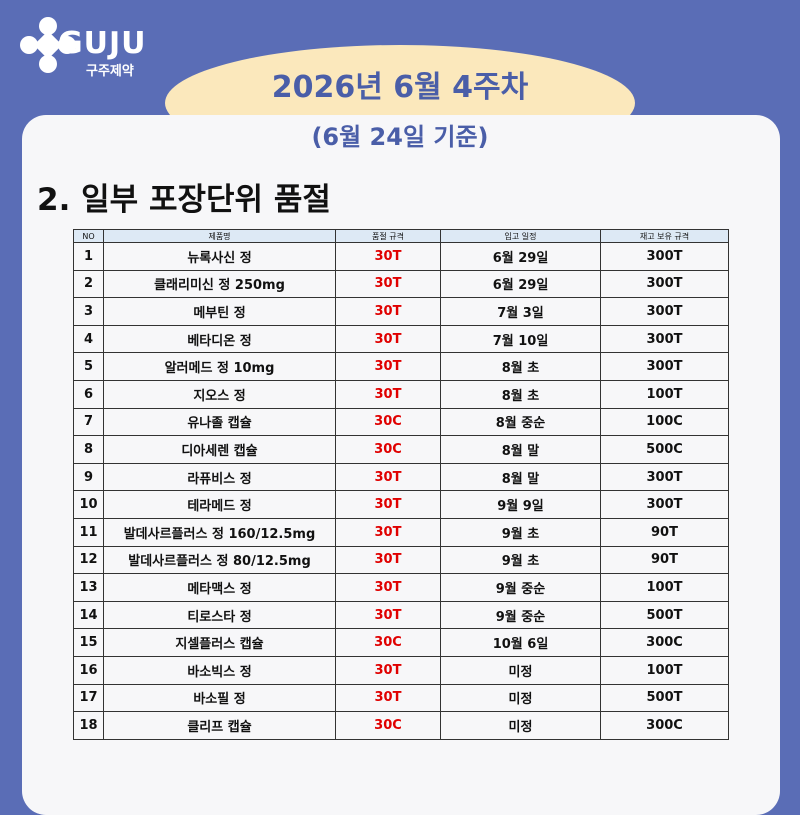 The height and width of the screenshot is (815, 800). I want to click on table-row: 11 발데사르플러스 정 160/12.5mg 30T 9월 초 90T, so click(401, 532).